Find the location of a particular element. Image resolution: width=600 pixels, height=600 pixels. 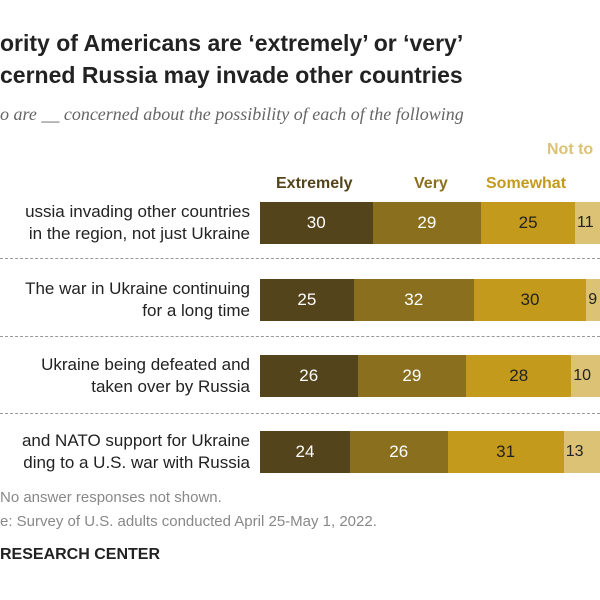

bar-somewhat: 25 is located at coordinates (528, 223).